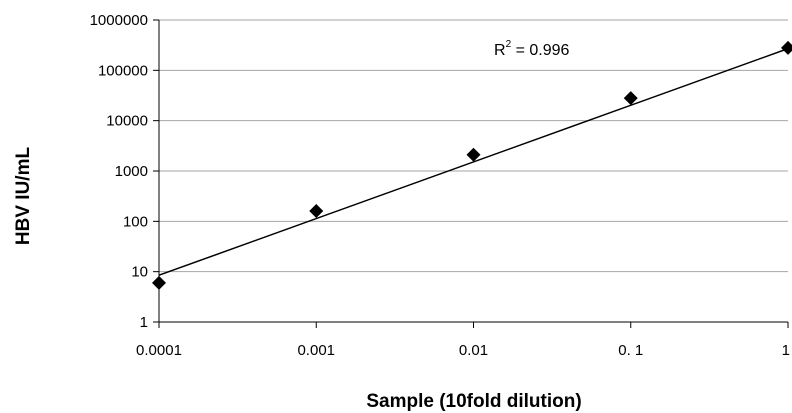 Image resolution: width=792 pixels, height=413 pixels. Describe the element at coordinates (119, 20) in the screenshot. I see `y-tick-label: 1000000` at that location.